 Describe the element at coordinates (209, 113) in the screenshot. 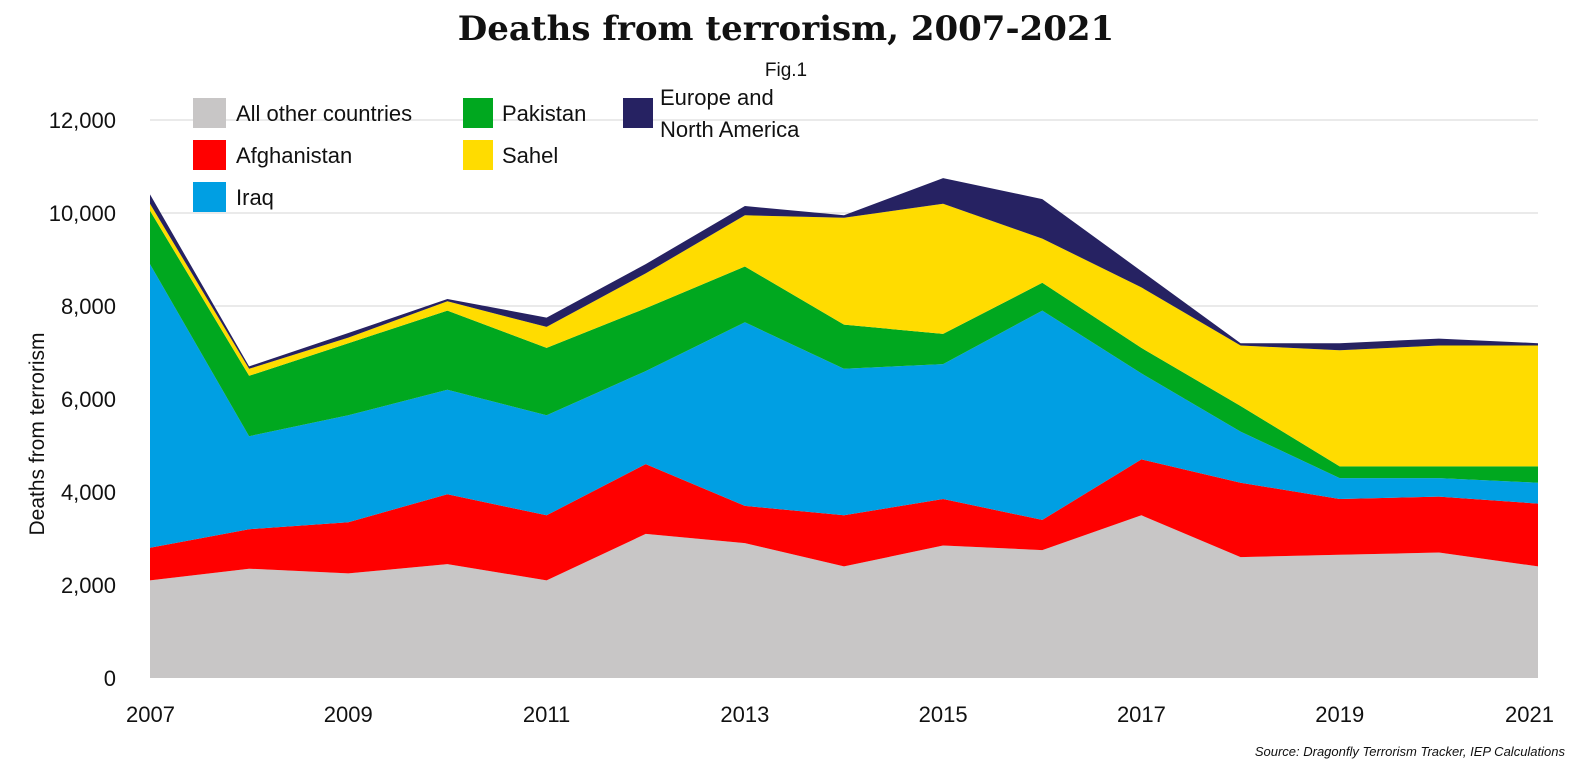

I see `legend-swatch-all-other-countries` at that location.